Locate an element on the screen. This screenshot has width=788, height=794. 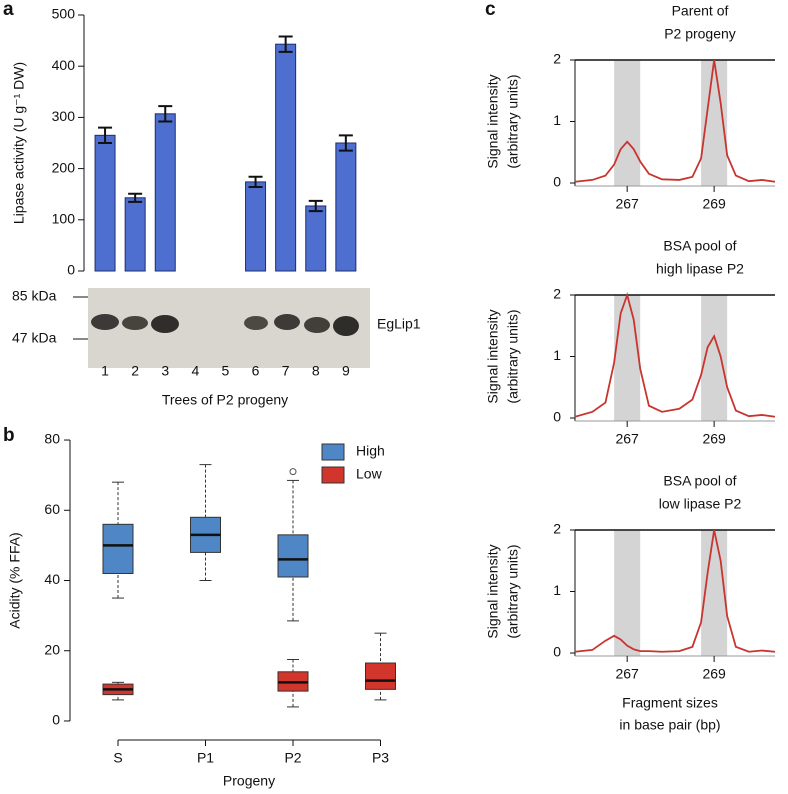
x-tick-label: 2 is located at coordinates (135, 371).